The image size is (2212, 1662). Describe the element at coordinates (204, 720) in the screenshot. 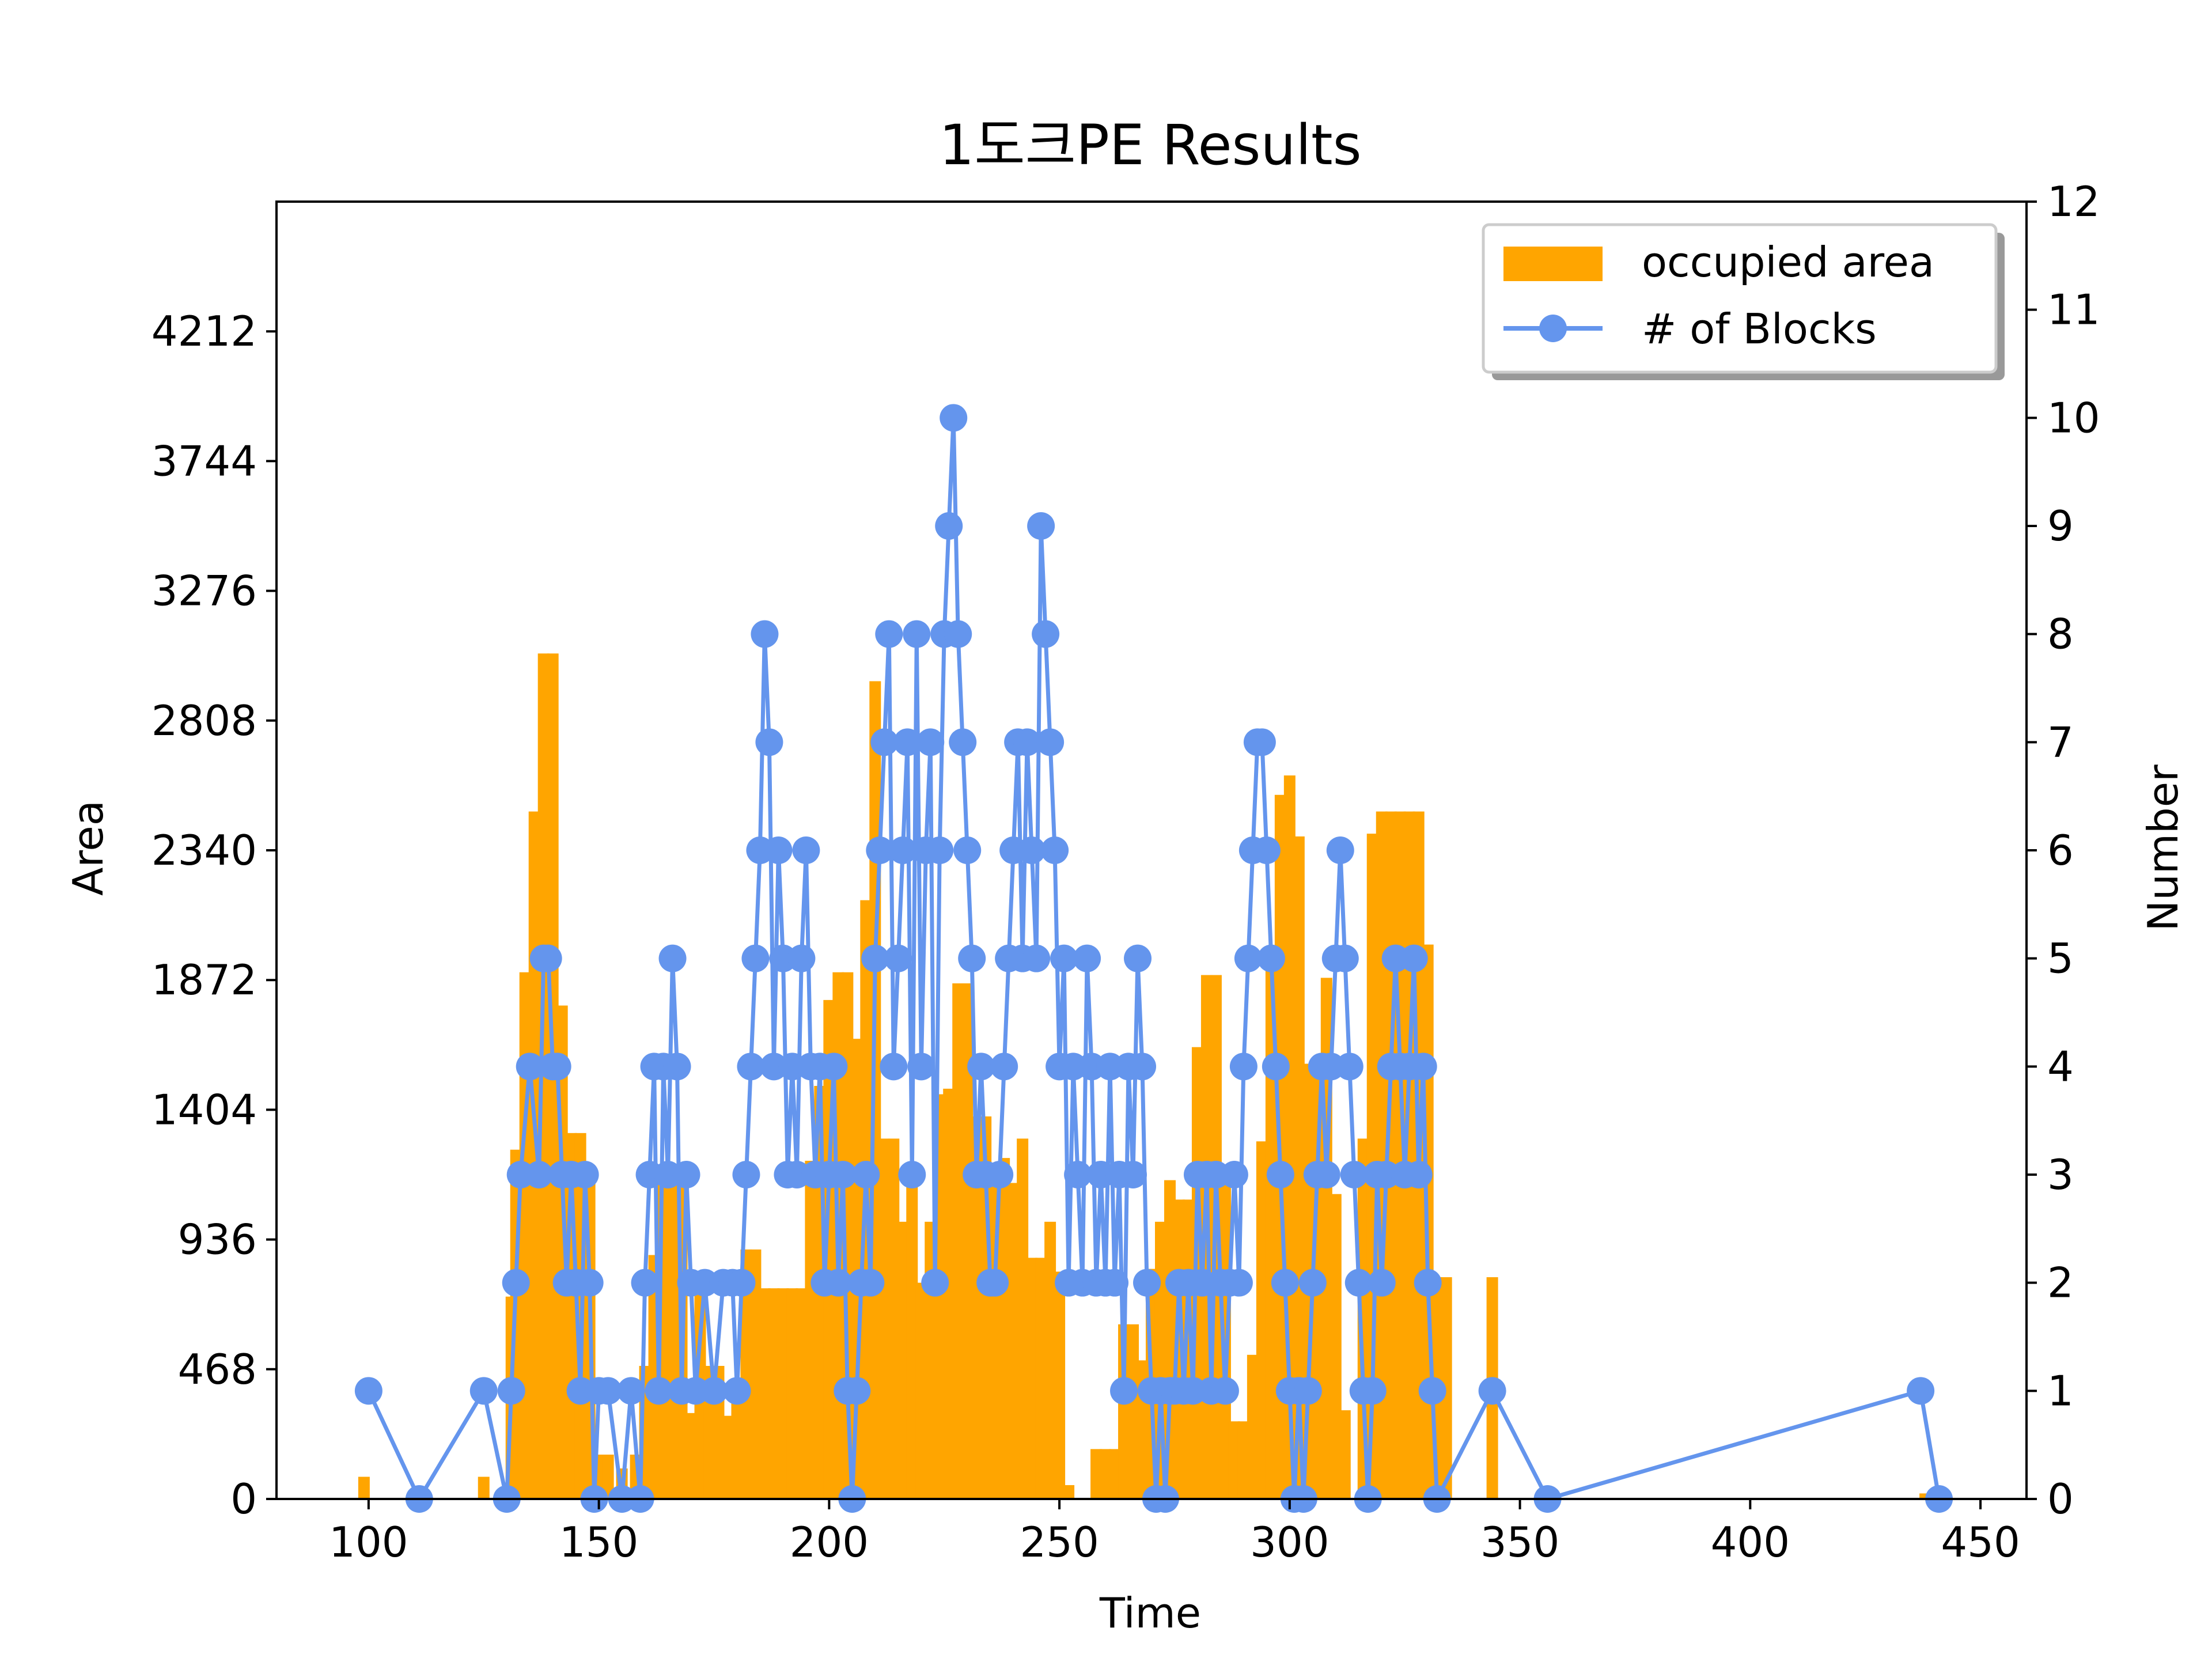

I see `y-left-tick-label: 2808` at that location.